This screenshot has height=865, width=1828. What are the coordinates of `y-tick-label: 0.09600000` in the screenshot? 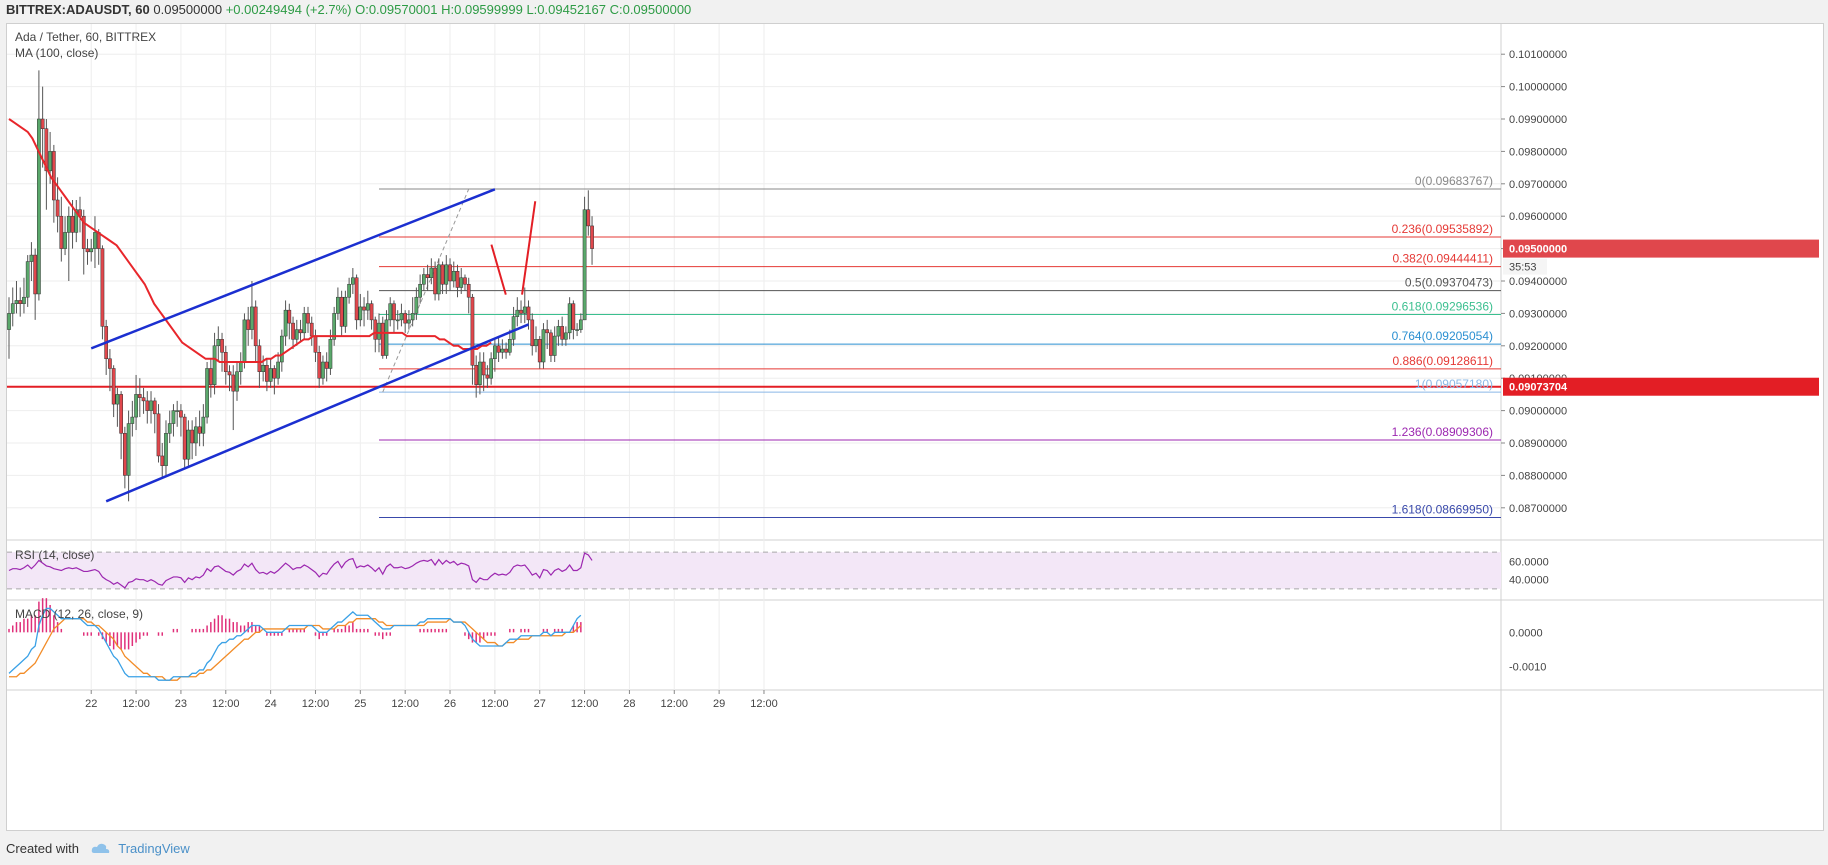 It's located at (1538, 217).